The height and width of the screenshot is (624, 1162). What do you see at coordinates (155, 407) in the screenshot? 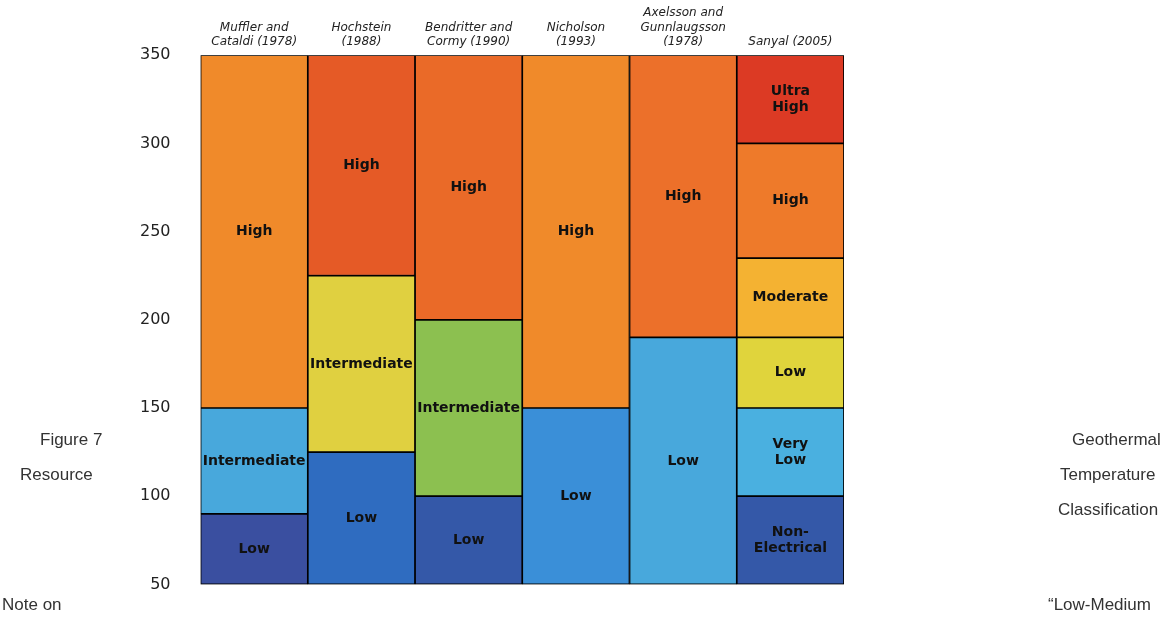
I see `y-tick-label: 150` at bounding box center [155, 407].